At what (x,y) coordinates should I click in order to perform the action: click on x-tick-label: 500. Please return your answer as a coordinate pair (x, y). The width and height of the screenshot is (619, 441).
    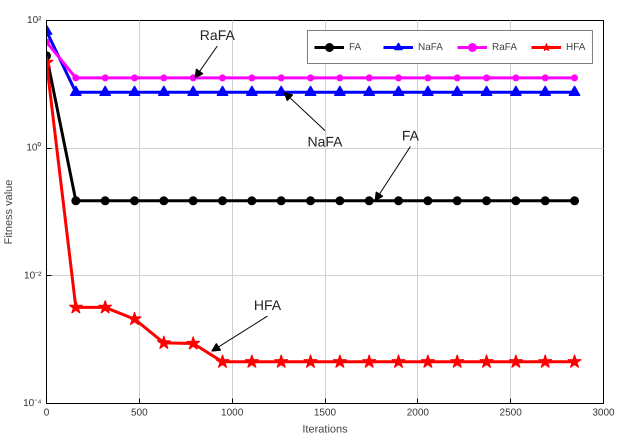
    Looking at the image, I should click on (139, 413).